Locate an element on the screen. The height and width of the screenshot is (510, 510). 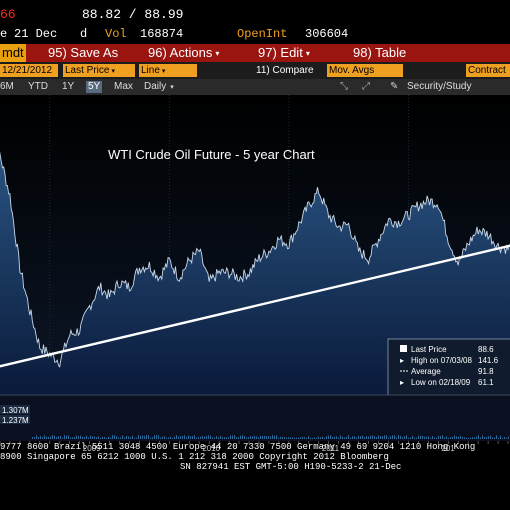
table-button: 98) Table is located at coordinates (380, 52).